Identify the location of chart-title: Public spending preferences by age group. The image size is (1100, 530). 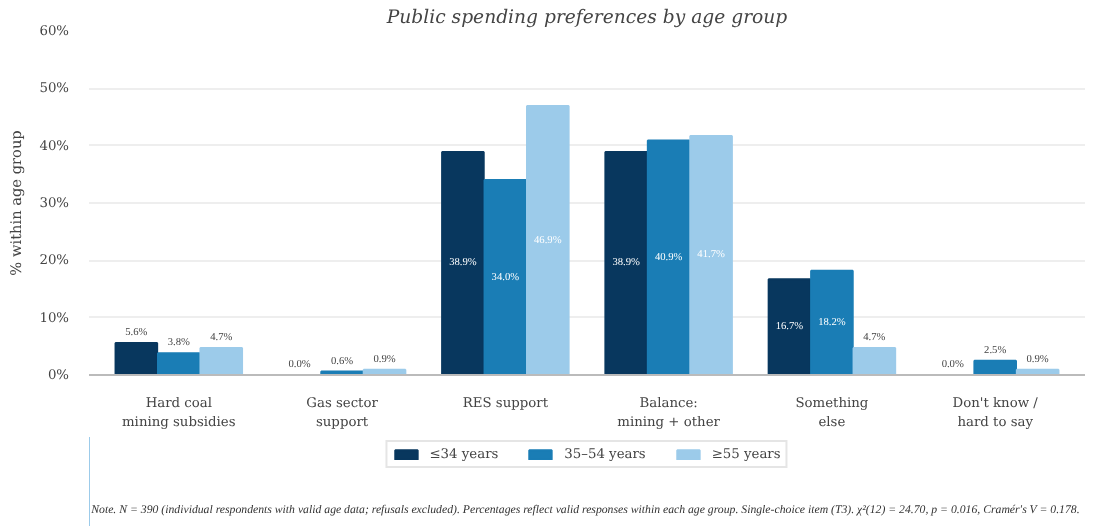
(586, 18).